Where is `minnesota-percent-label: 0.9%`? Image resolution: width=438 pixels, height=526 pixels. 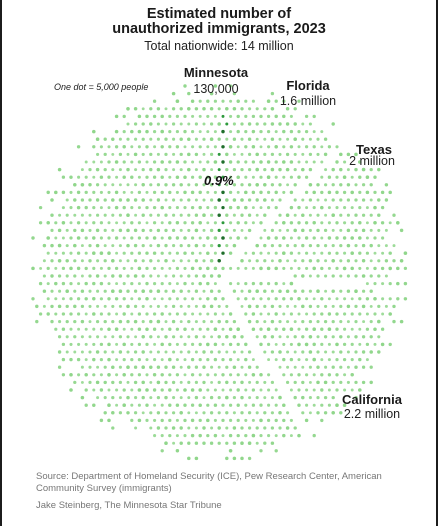
minnesota-percent-label: 0.9% is located at coordinates (219, 180).